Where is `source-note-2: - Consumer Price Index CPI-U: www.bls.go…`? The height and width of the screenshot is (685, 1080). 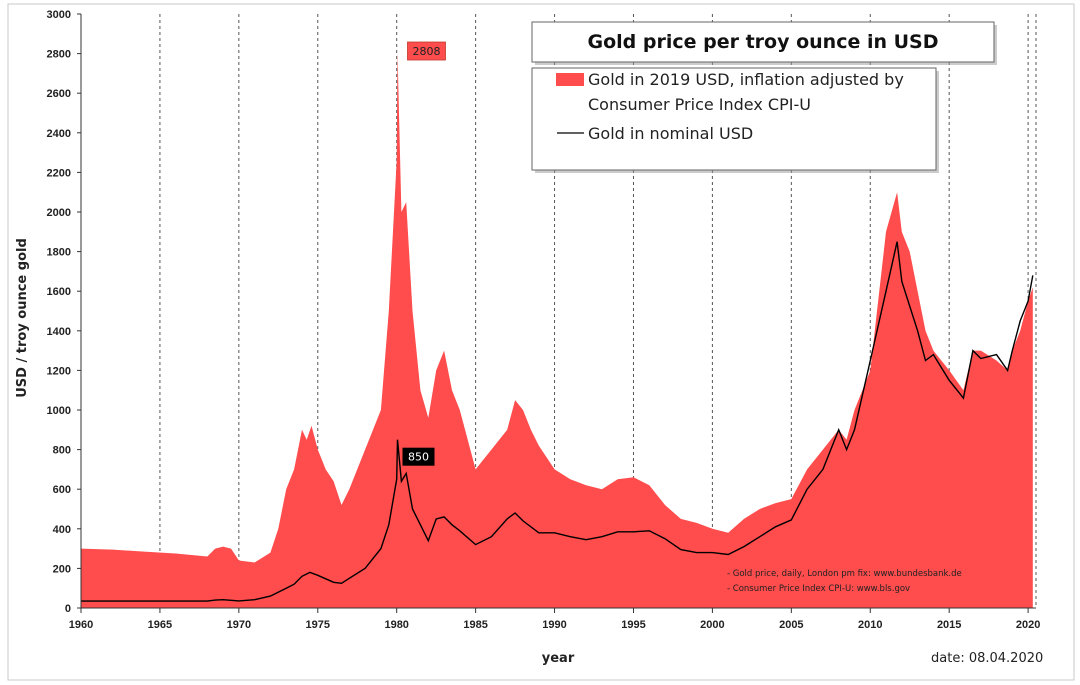 source-note-2: - Consumer Price Index CPI-U: www.bls.go… is located at coordinates (818, 589).